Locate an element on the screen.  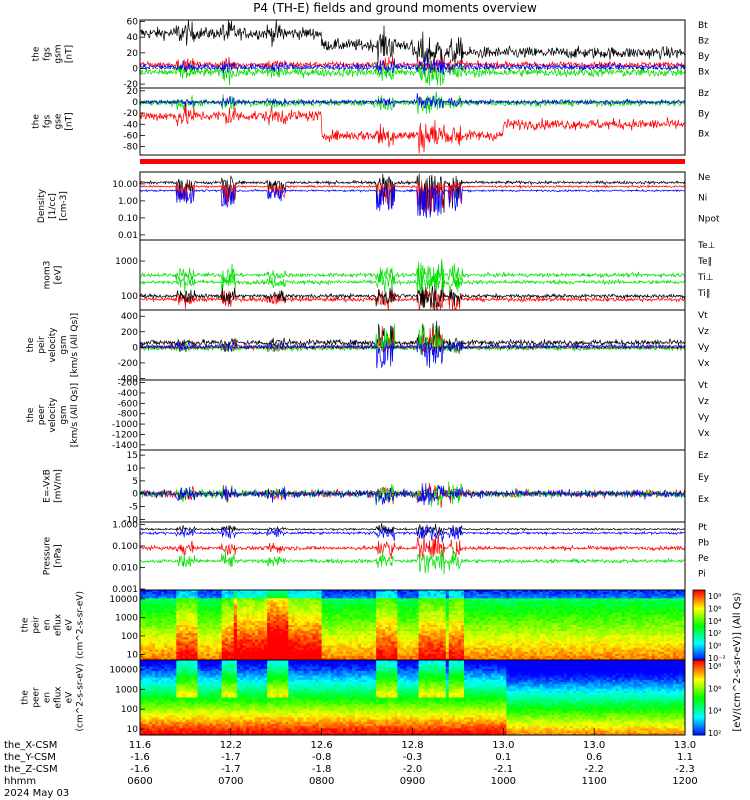
y-tick-label: -1400 is located at coordinates (125, 446).